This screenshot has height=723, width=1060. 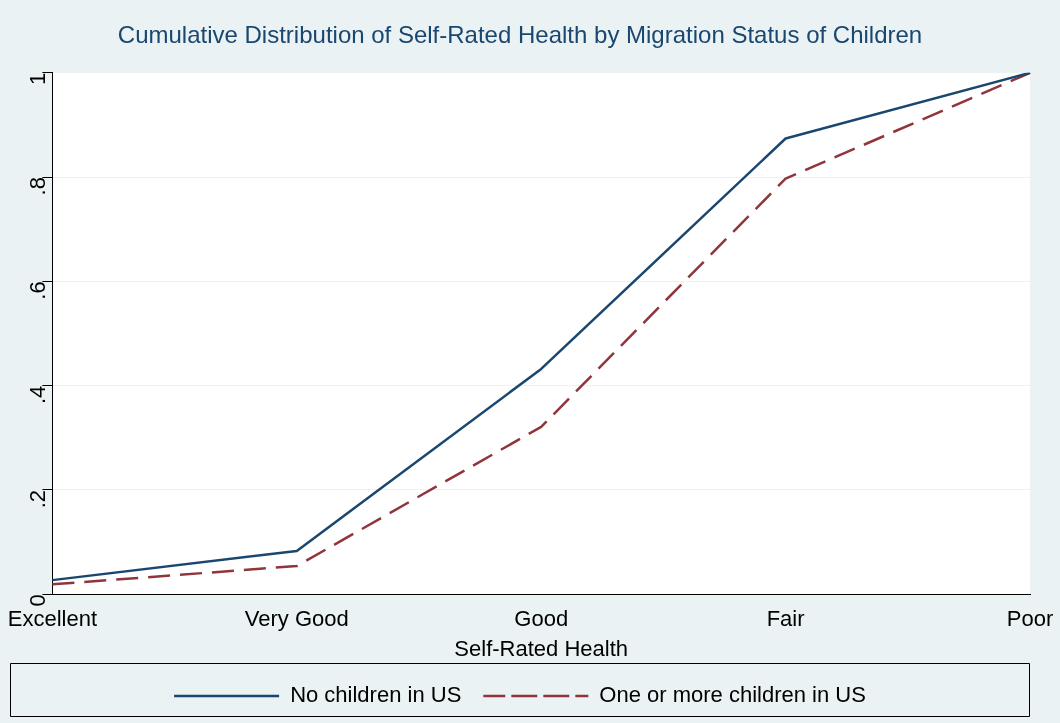 I want to click on x-axis-title: Self-Rated Health, so click(x=541, y=648).